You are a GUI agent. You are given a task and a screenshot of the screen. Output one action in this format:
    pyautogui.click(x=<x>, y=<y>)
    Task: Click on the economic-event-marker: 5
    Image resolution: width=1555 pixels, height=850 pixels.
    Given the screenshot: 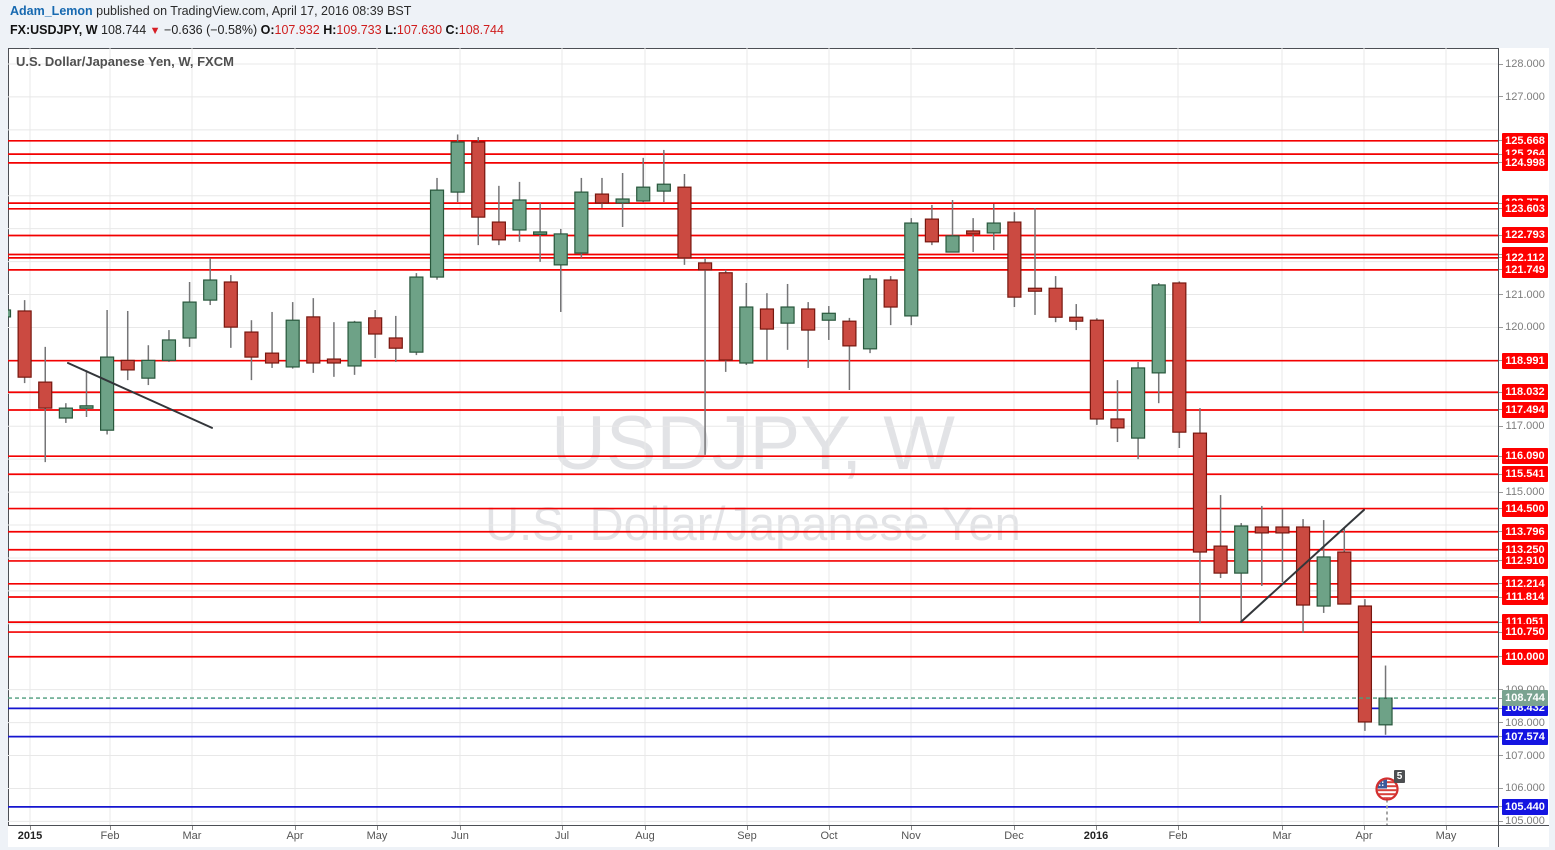 What is the action you would take?
    pyautogui.click(x=1389, y=786)
    